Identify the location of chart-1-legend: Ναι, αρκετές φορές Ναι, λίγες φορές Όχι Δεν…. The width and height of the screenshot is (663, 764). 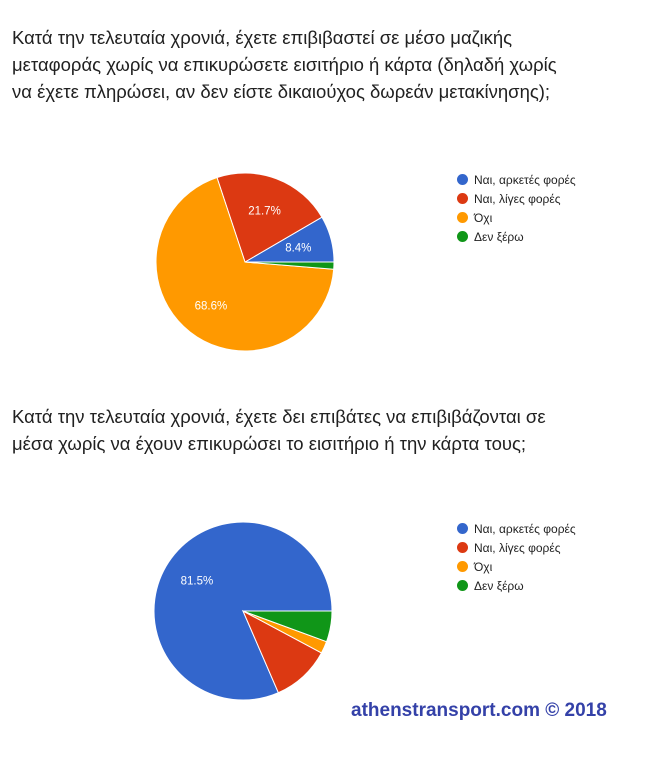
(516, 208).